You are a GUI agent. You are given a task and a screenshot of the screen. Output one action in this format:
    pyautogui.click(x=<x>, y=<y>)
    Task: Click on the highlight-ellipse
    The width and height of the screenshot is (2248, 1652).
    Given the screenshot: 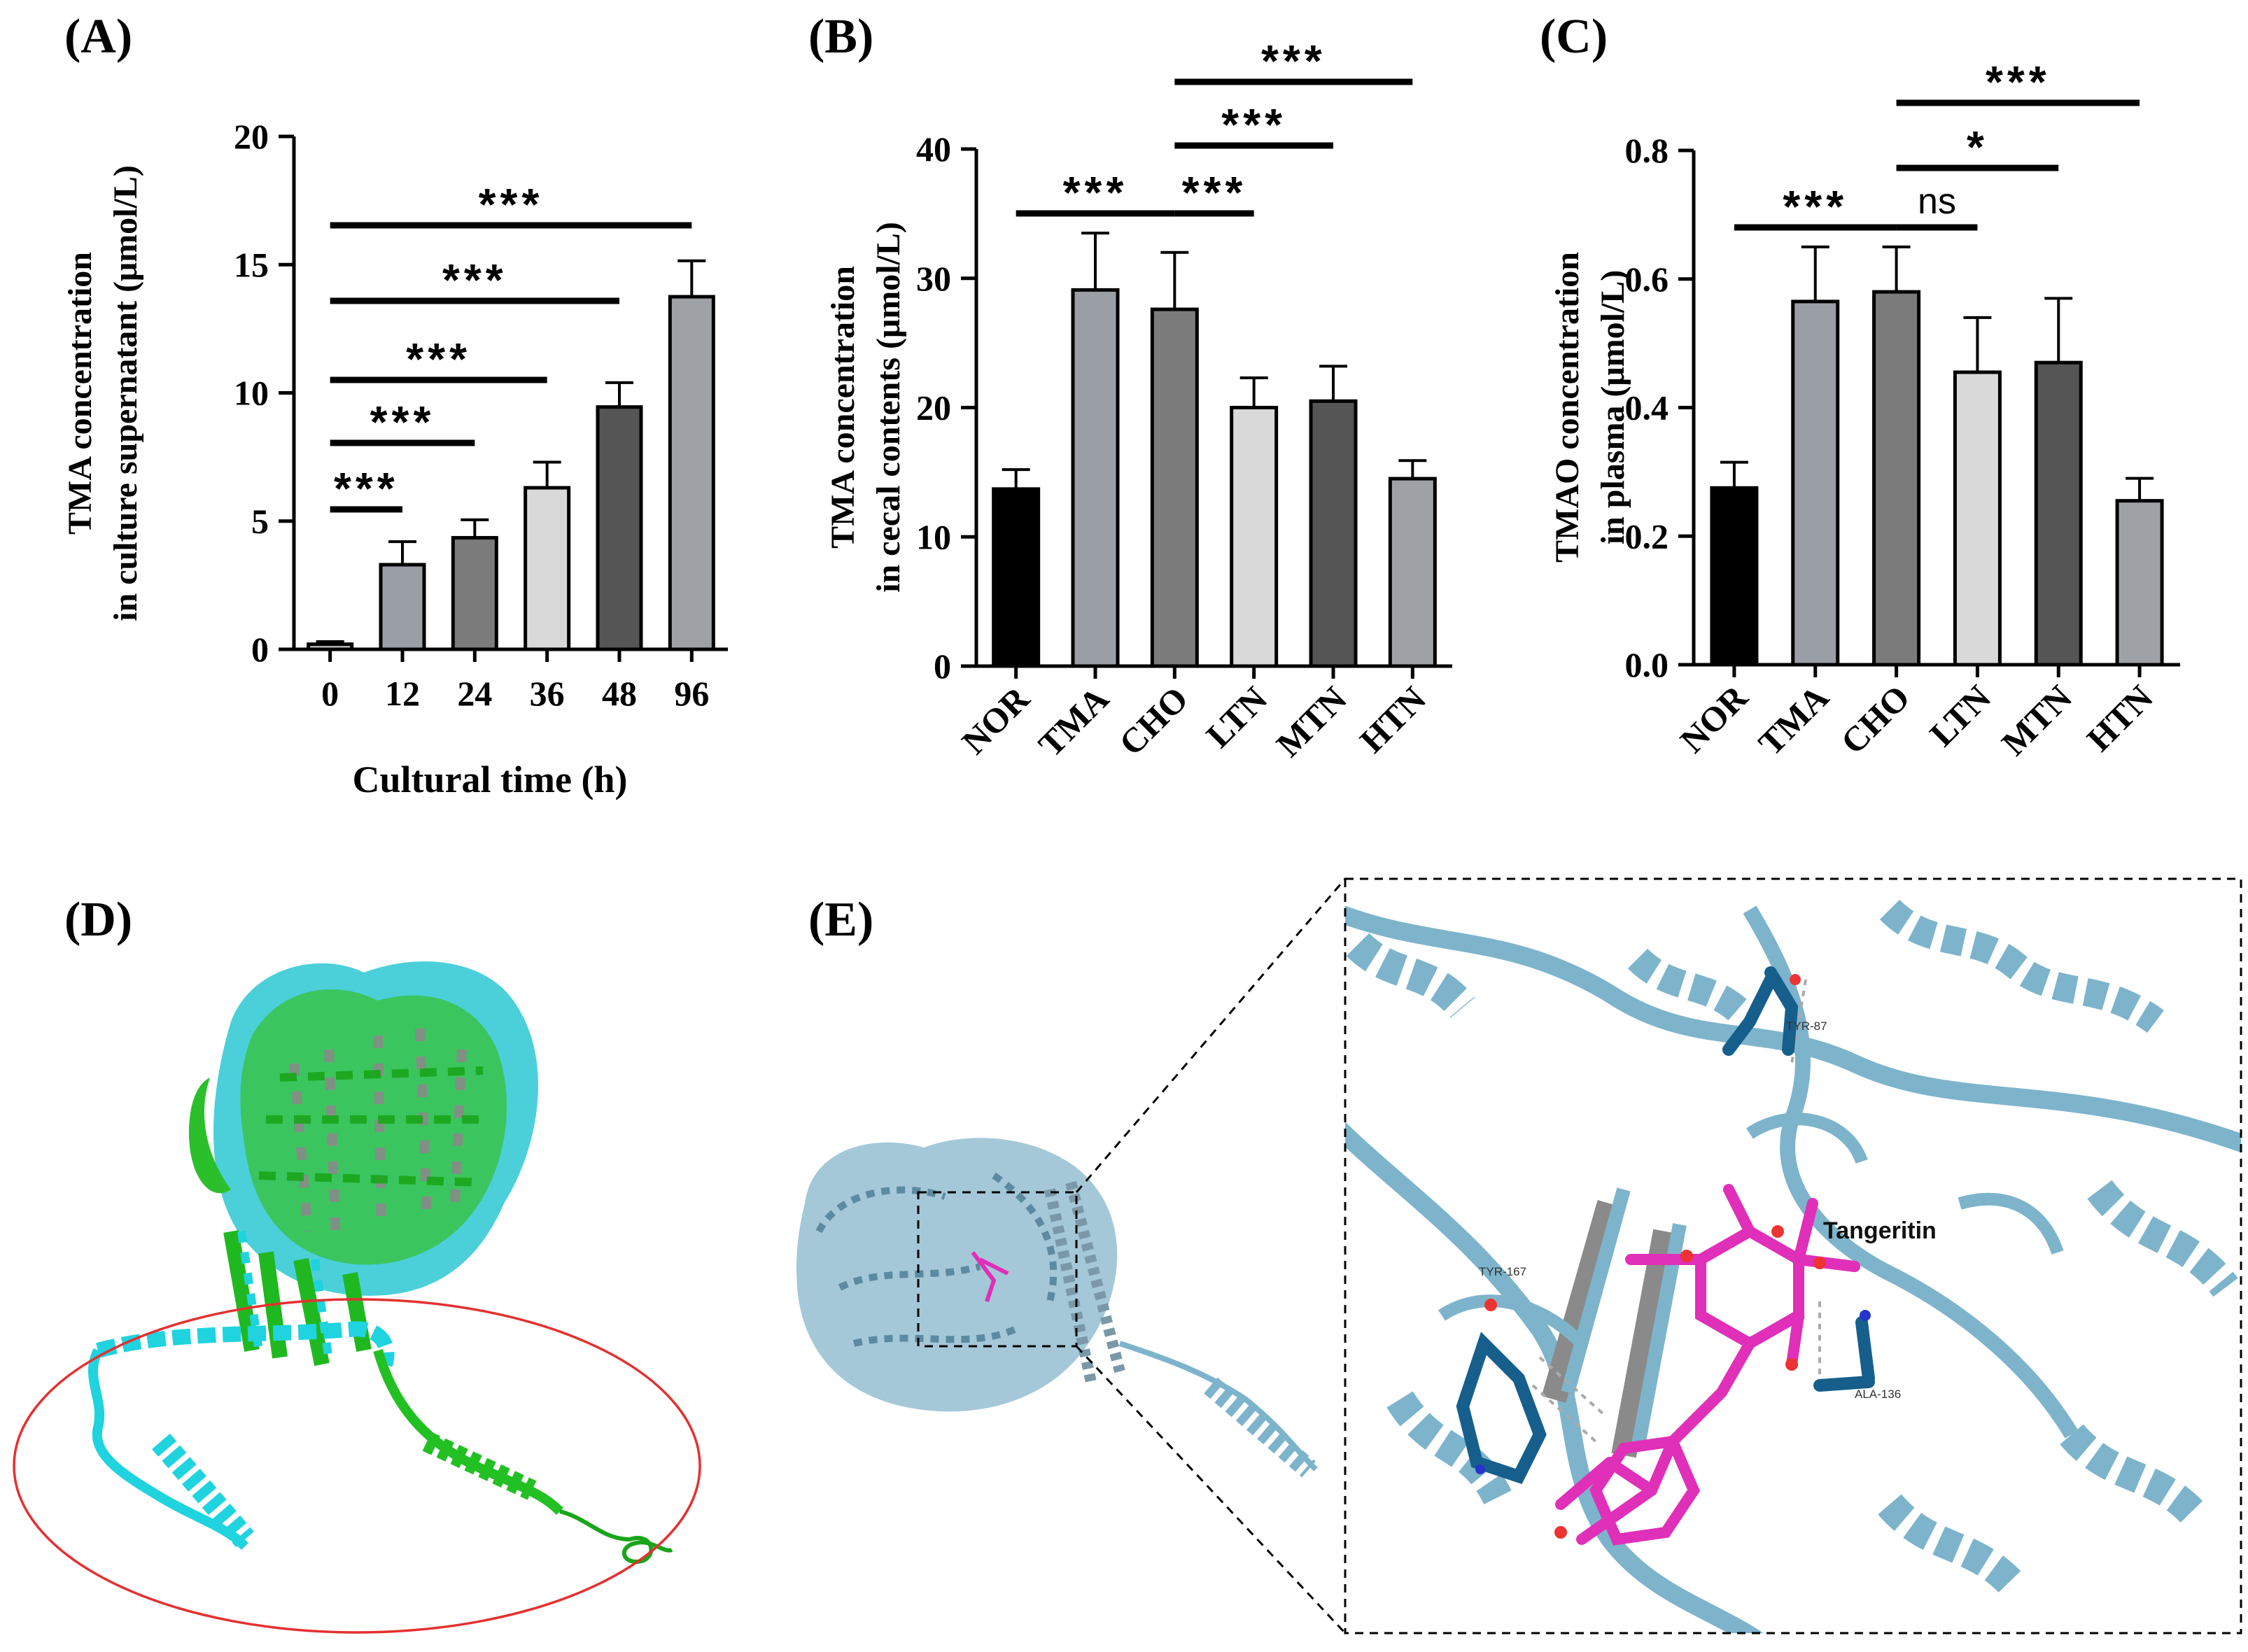 What is the action you would take?
    pyautogui.click(x=357, y=1466)
    